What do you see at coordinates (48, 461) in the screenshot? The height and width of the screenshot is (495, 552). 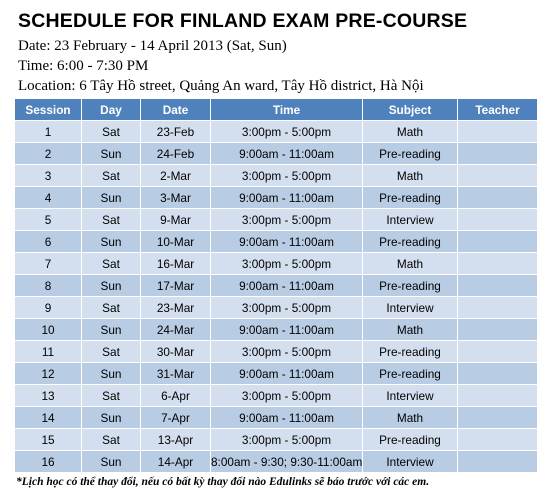 I see `cell-session: 16` at bounding box center [48, 461].